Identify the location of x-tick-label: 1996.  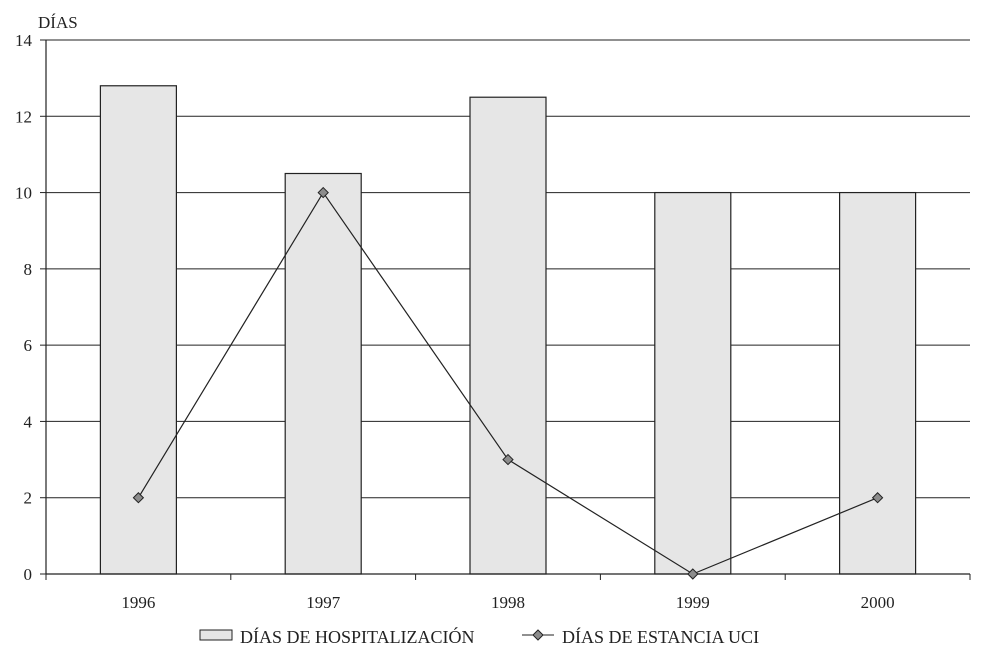
(138, 602).